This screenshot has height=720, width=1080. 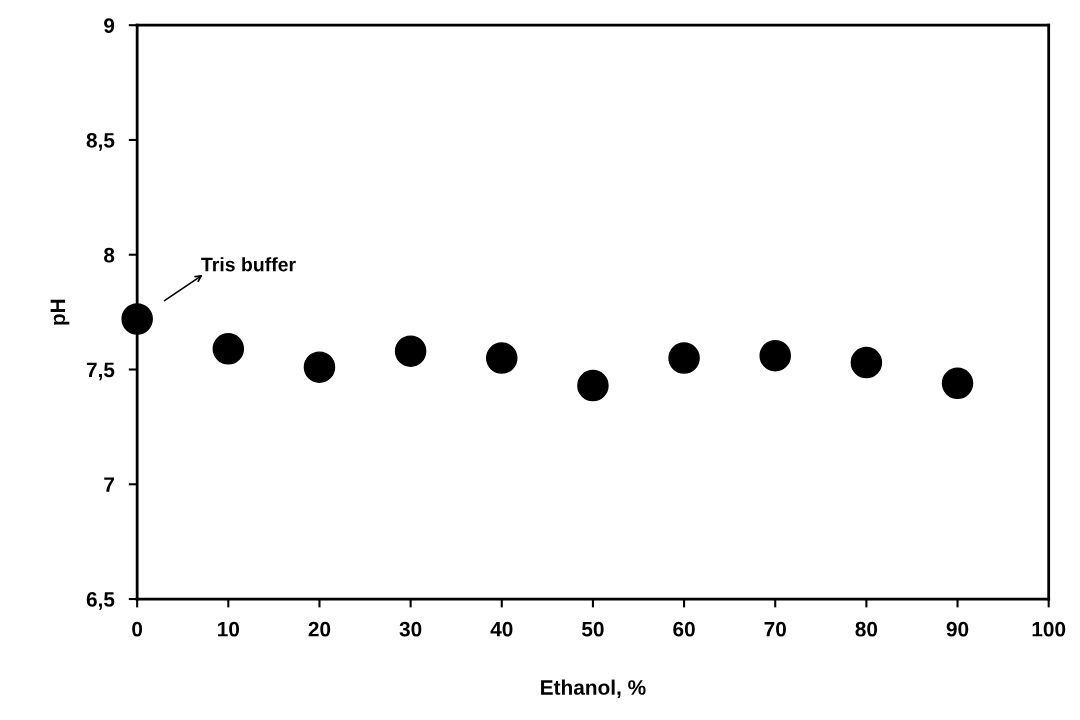 What do you see at coordinates (100, 371) in the screenshot?
I see `y-tick-label: 7,5` at bounding box center [100, 371].